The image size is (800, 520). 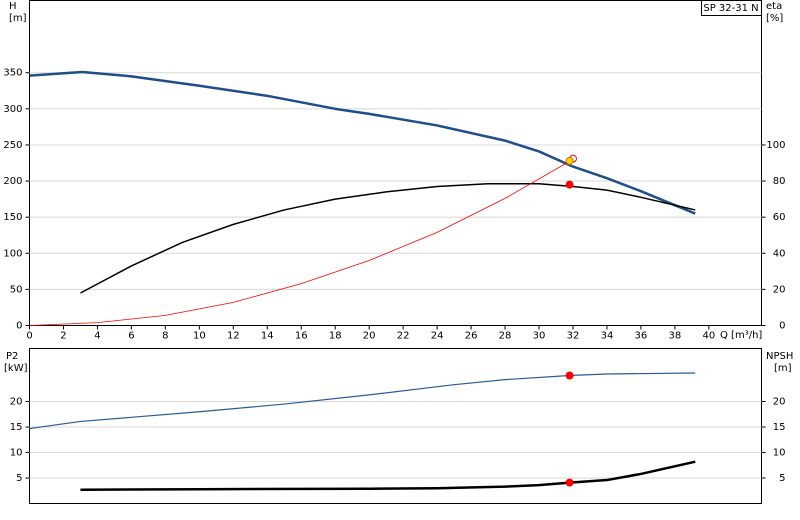 What do you see at coordinates (19, 326) in the screenshot?
I see `y-tick-label: 0` at bounding box center [19, 326].